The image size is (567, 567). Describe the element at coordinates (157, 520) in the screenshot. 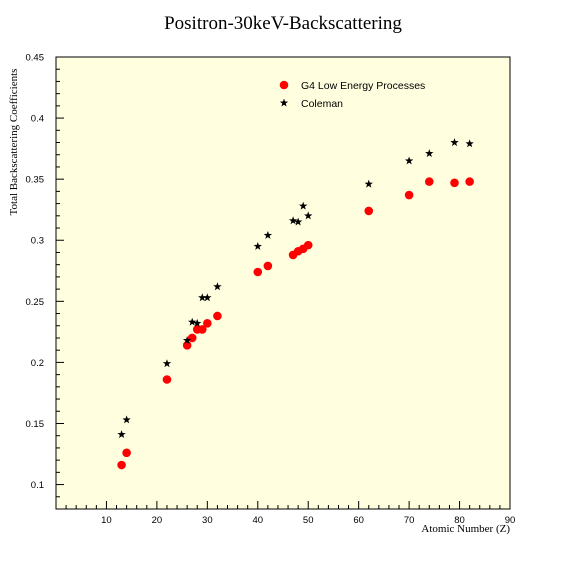

I see `x-tick-label: 20` at that location.